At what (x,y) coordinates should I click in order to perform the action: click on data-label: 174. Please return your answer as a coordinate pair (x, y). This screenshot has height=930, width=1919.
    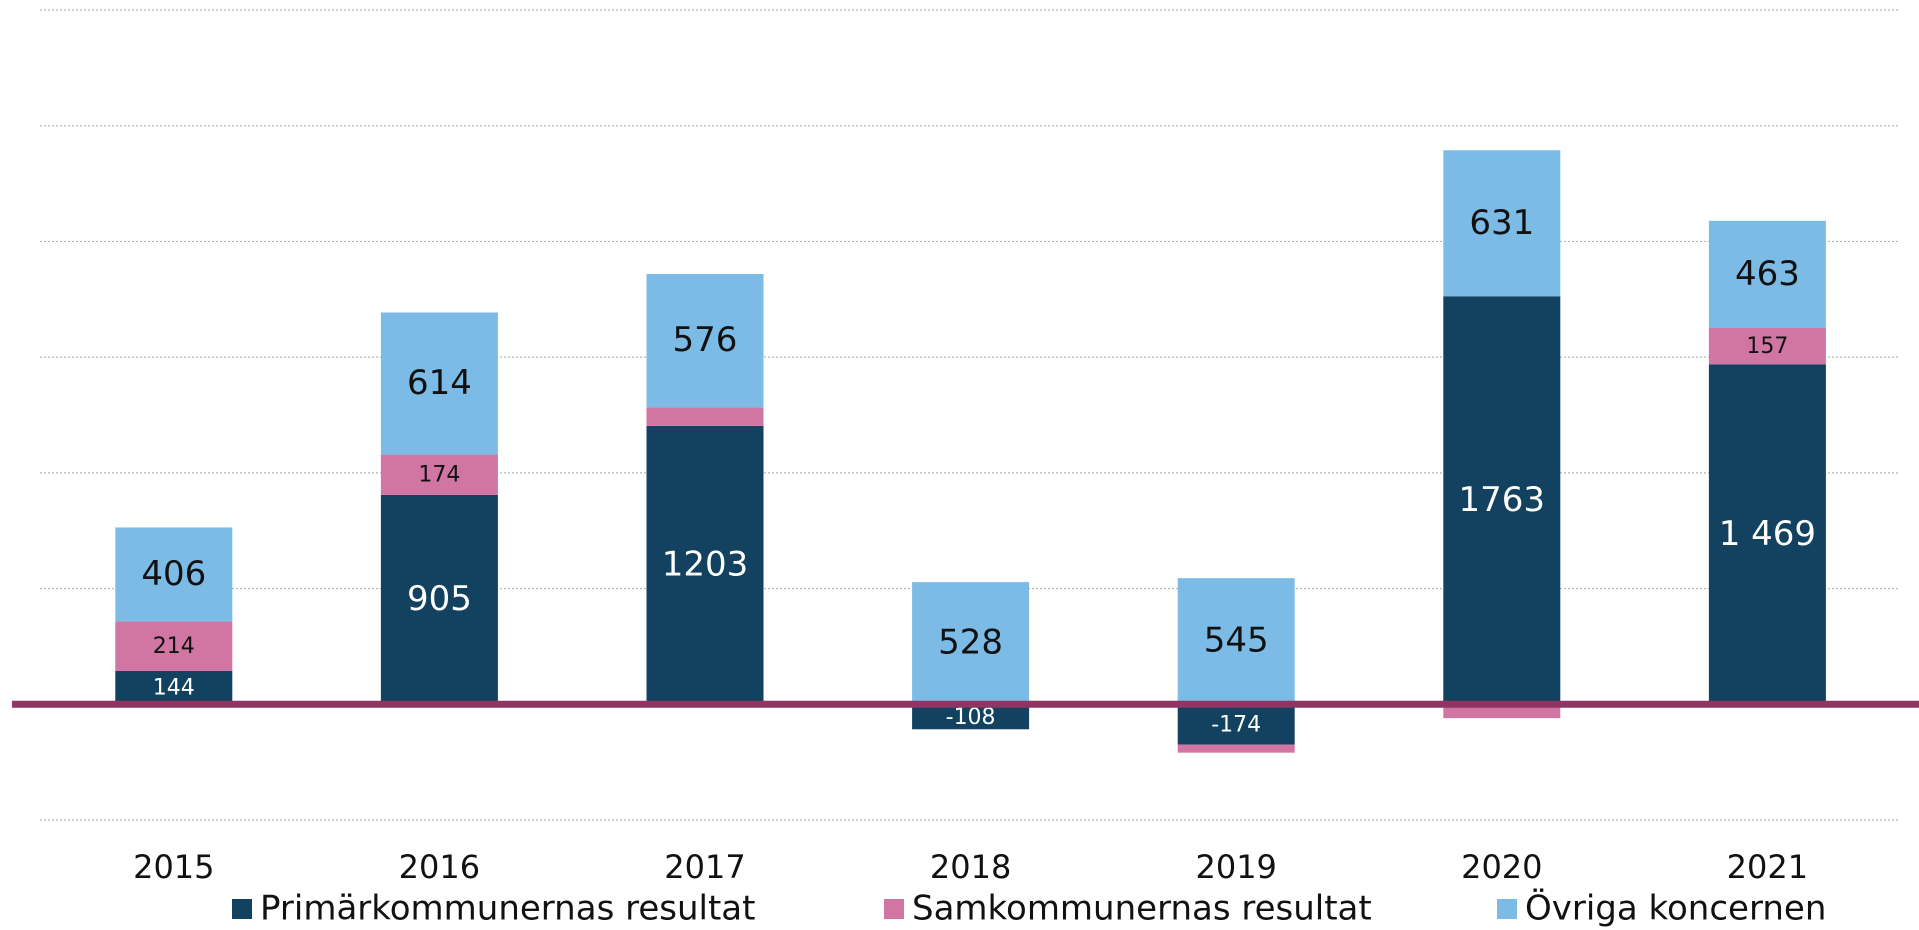
    Looking at the image, I should click on (439, 475).